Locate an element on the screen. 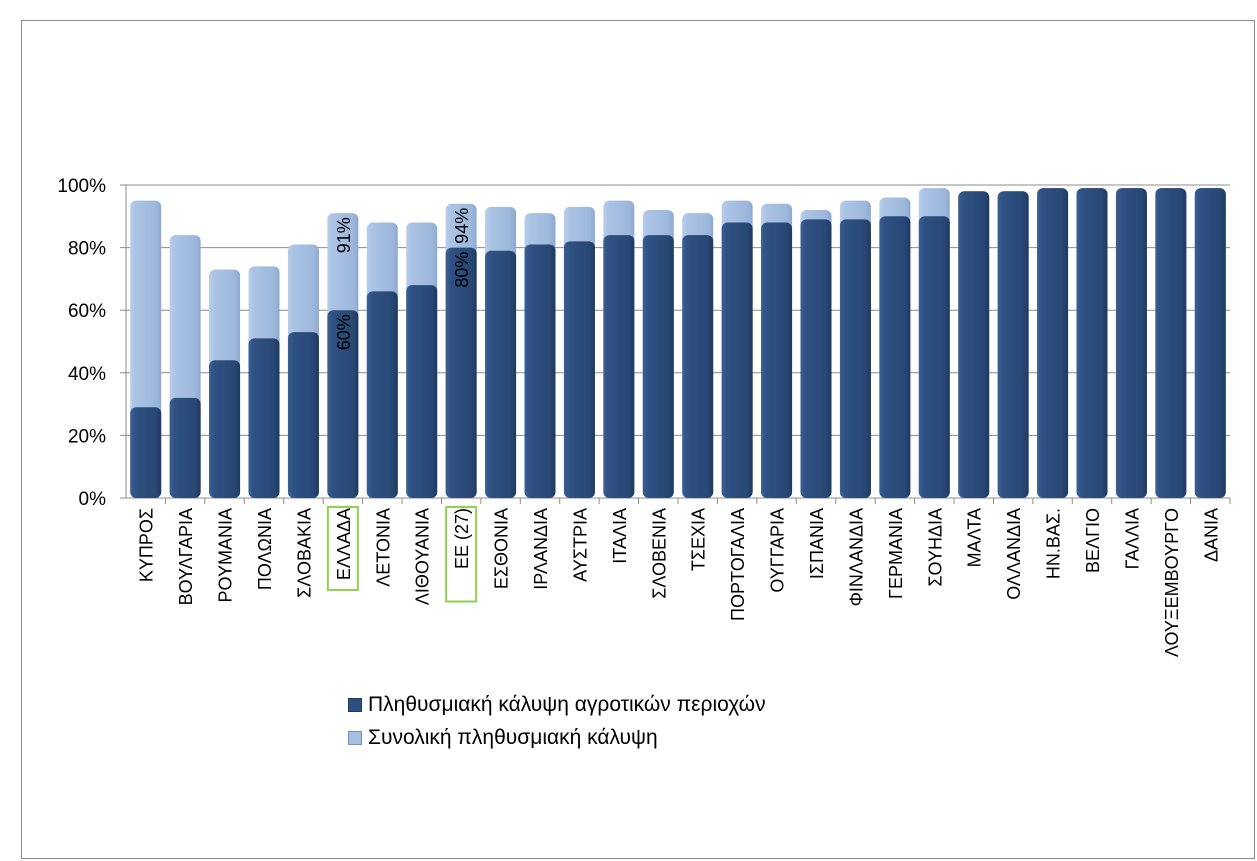 The width and height of the screenshot is (1257, 861). x-tick-label: ΜΑΛΤΑ is located at coordinates (975, 537).